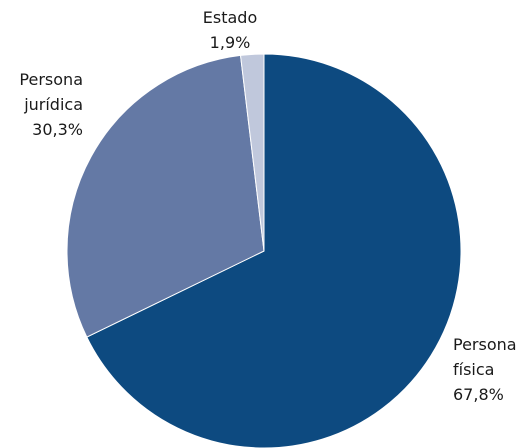 Image resolution: width=529 pixels, height=448 pixels. I want to click on value-label: 1,9%, so click(230, 42).